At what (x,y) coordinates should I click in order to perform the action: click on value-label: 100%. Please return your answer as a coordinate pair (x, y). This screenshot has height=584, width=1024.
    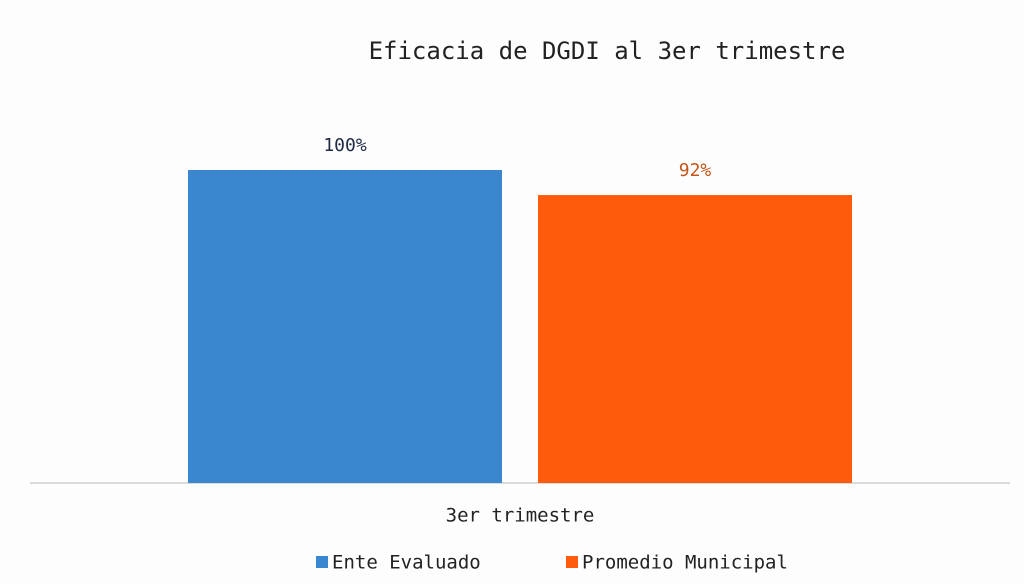
    Looking at the image, I should click on (345, 145).